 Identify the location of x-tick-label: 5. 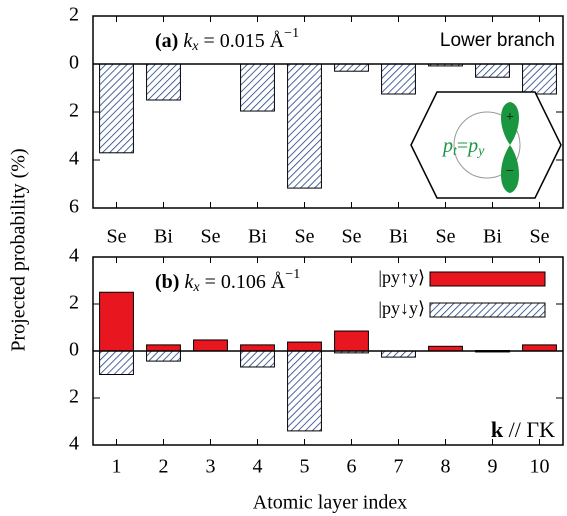
(305, 467).